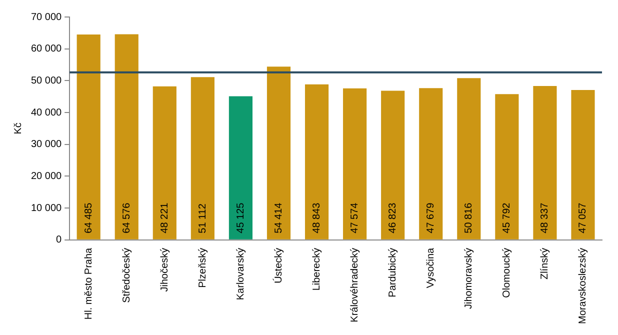 Image resolution: width=618 pixels, height=335 pixels. What do you see at coordinates (126, 275) in the screenshot?
I see `x-tick-label: Středočeský` at bounding box center [126, 275].